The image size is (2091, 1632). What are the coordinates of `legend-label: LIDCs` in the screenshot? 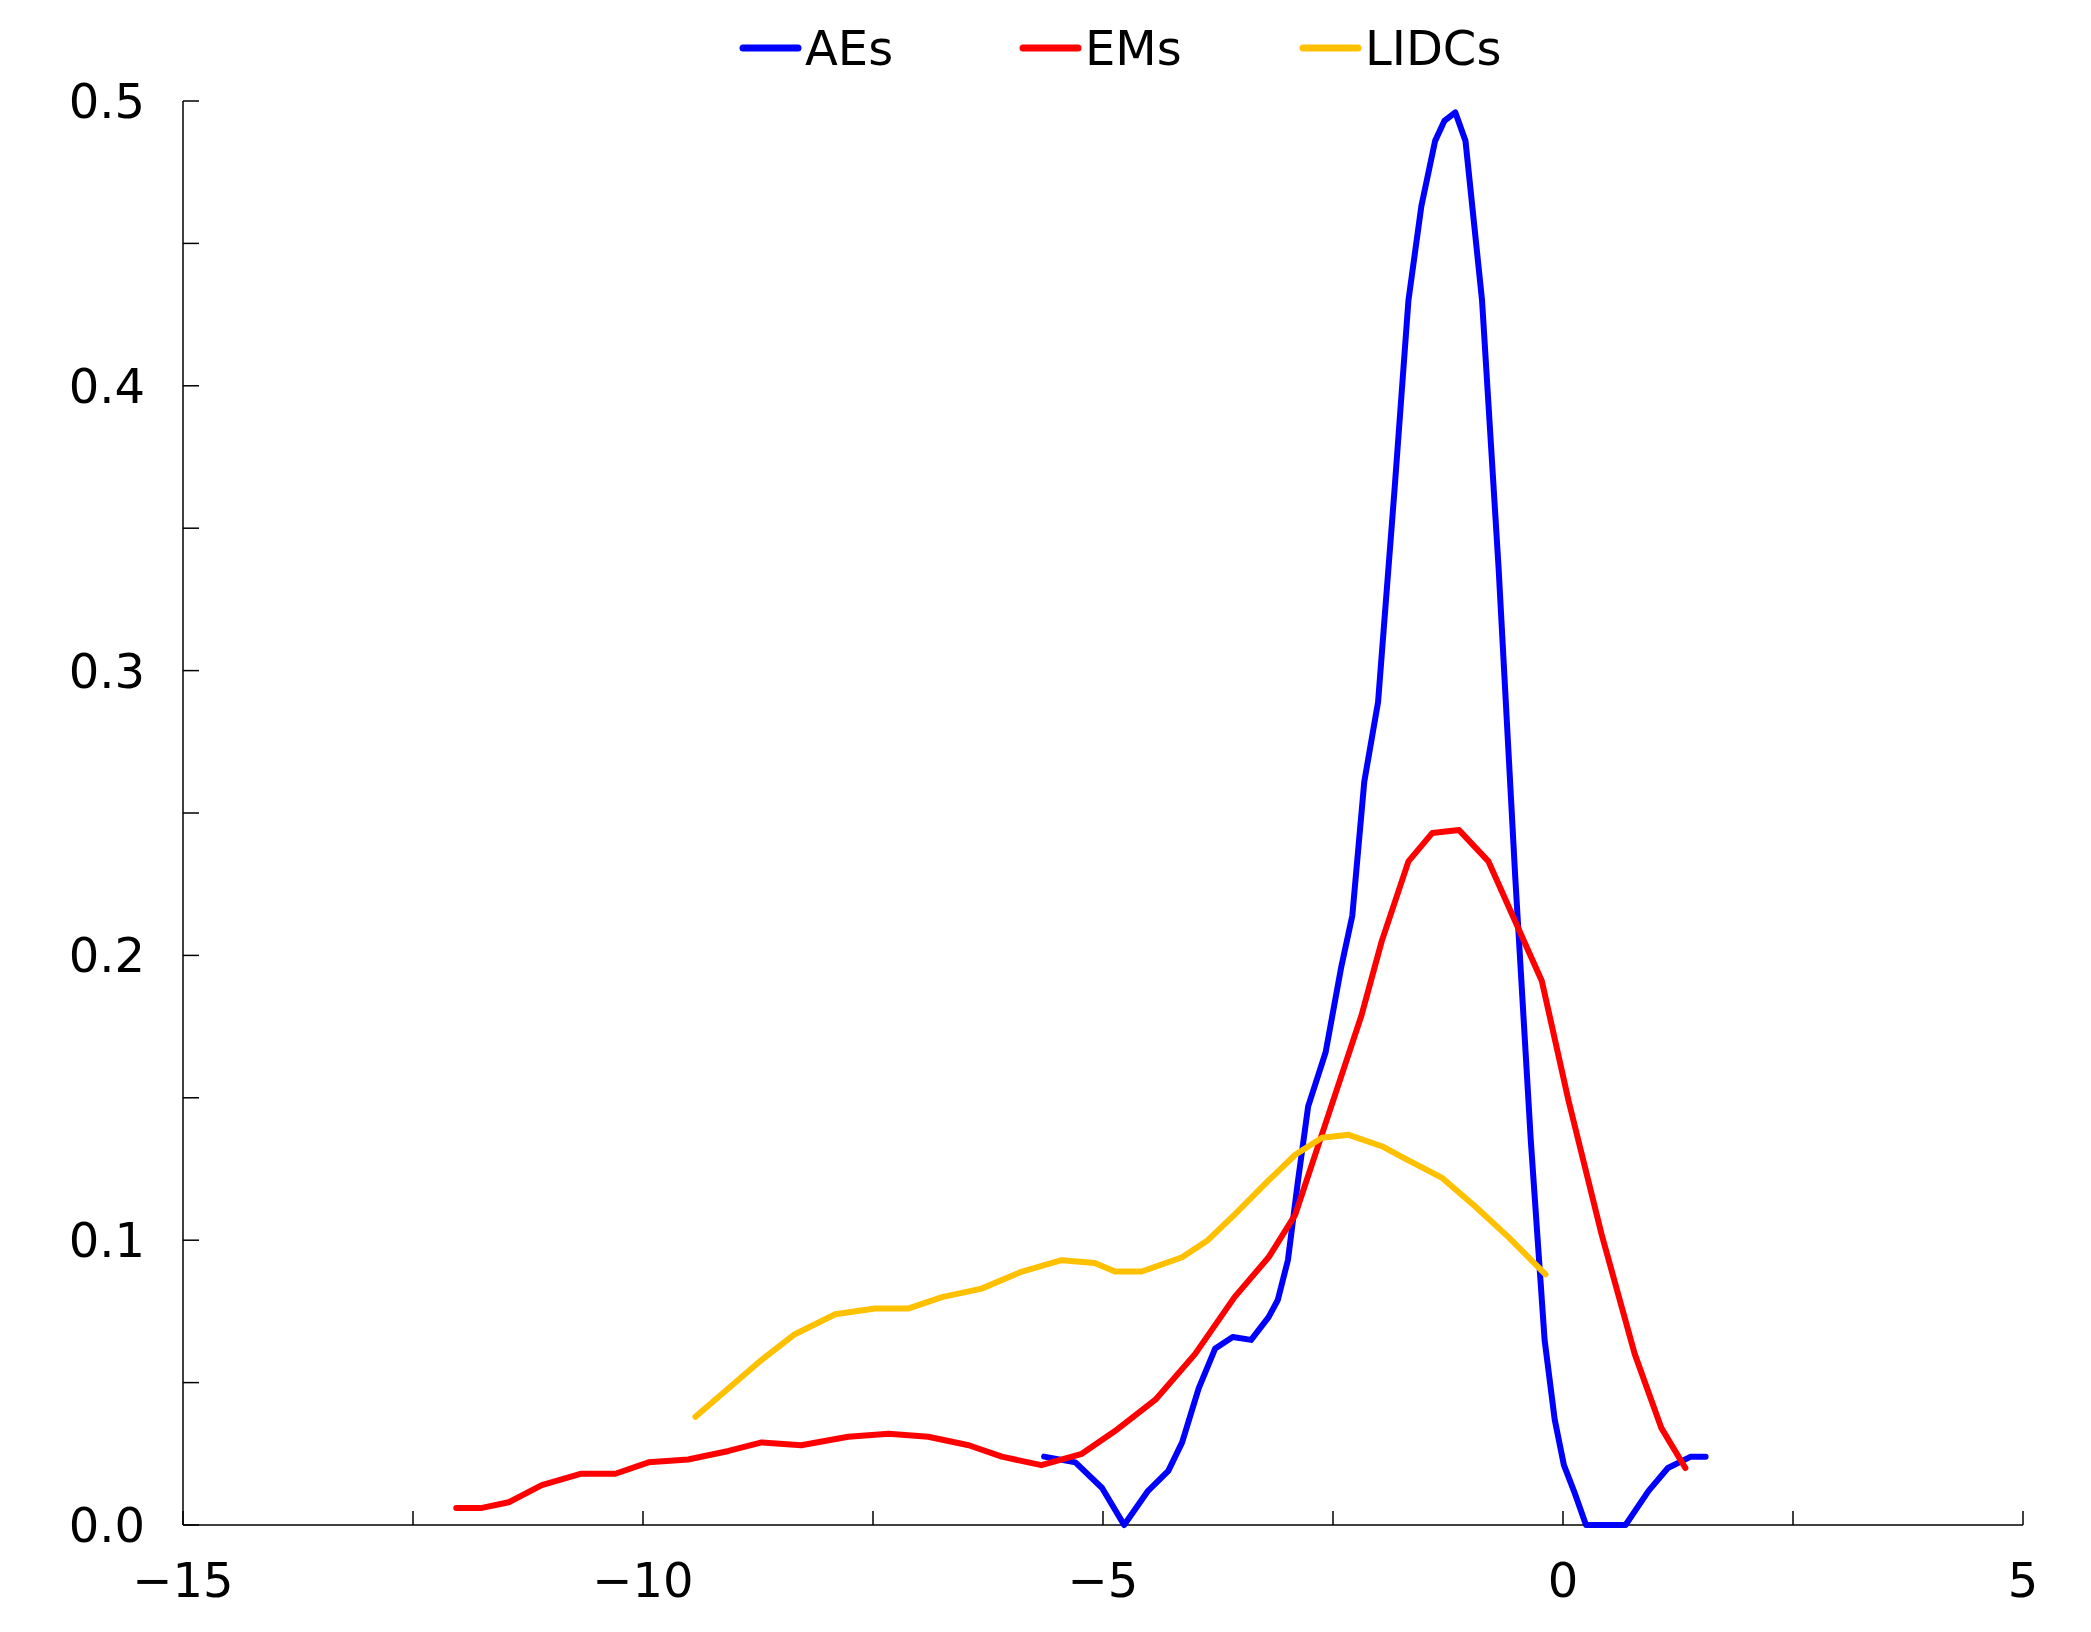 It's located at (1433, 48).